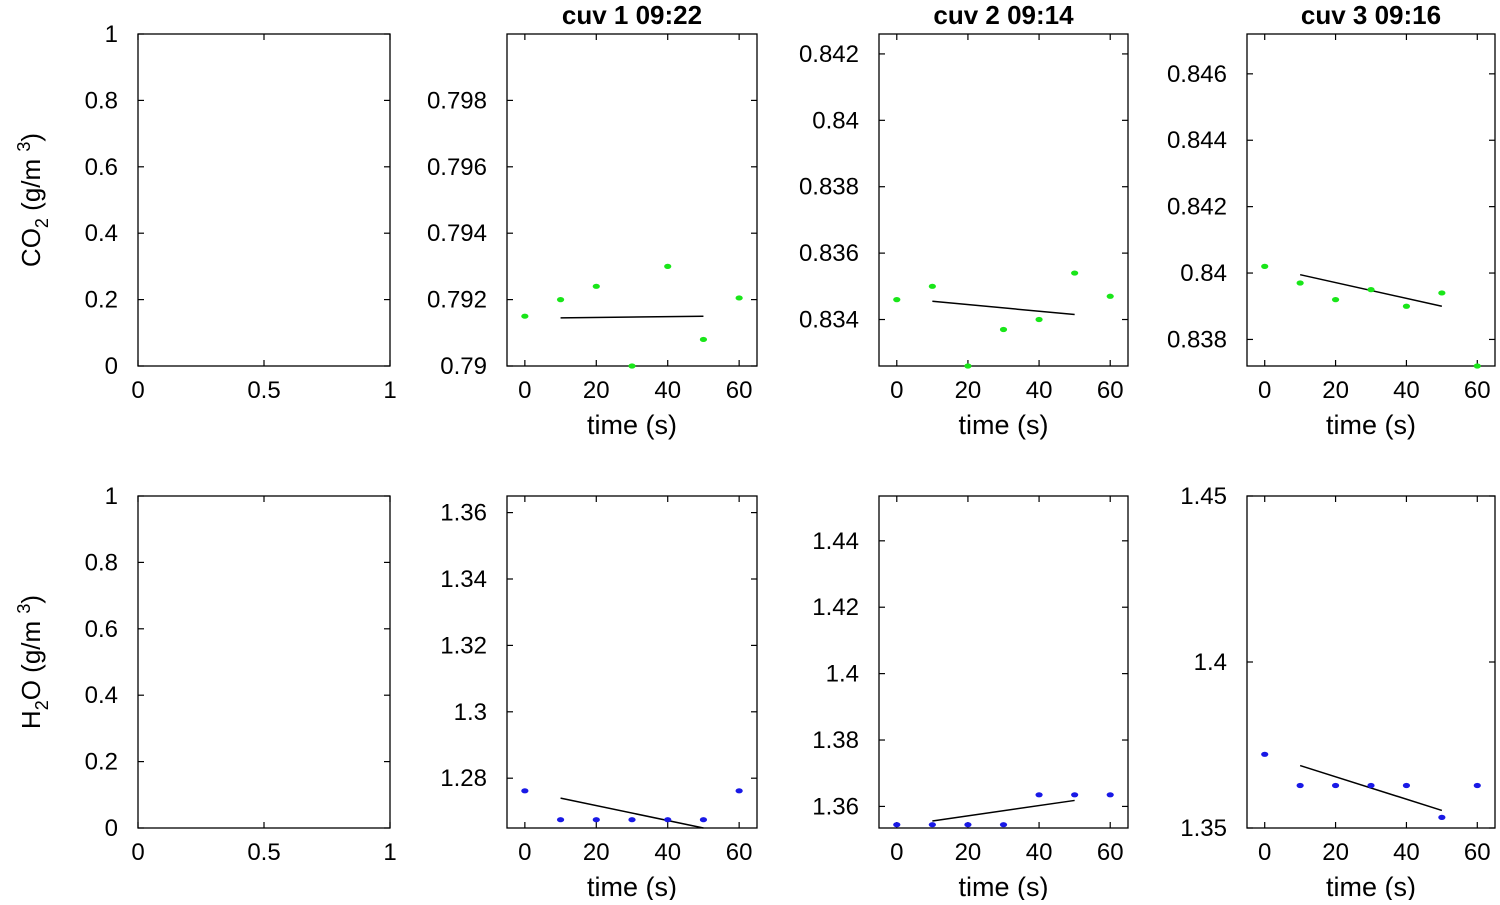  Describe the element at coordinates (835, 607) in the screenshot. I see `y-tick-label: 1.42` at that location.